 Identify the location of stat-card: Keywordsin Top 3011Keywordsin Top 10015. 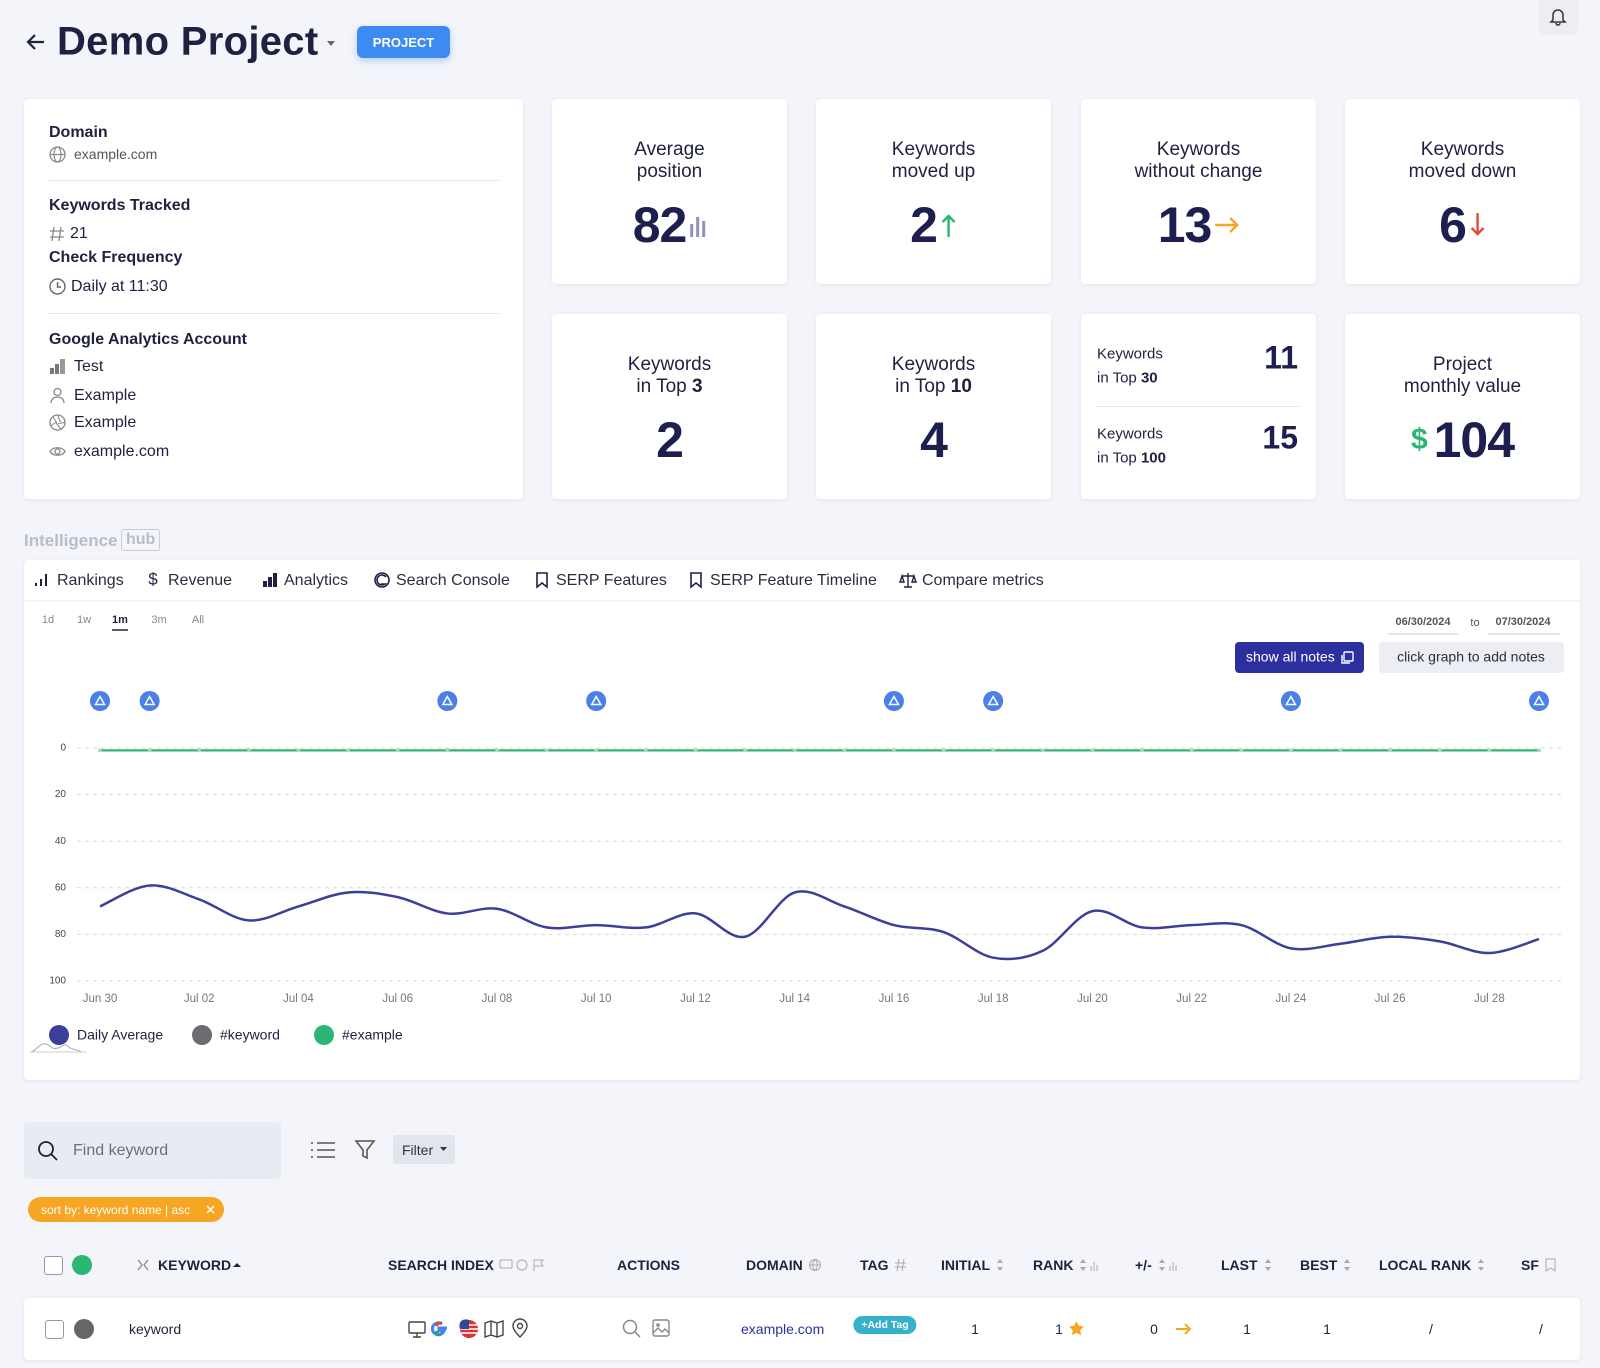
(1198, 406).